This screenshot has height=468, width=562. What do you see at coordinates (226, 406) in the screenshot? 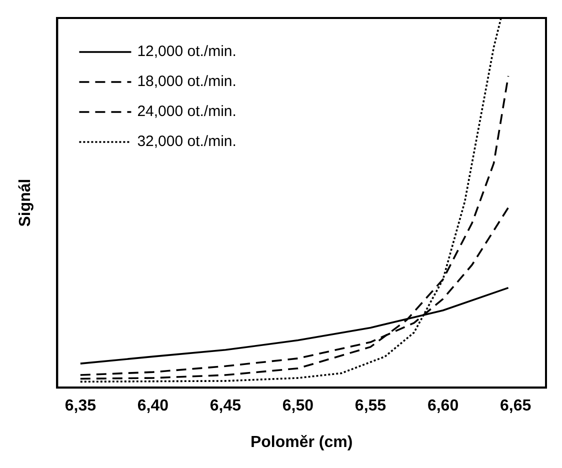
I see `x-tick-label: 6,45` at bounding box center [226, 406].